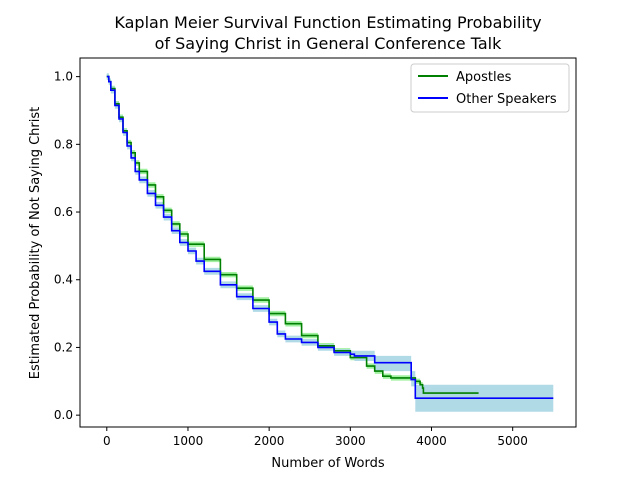 The image size is (640, 480). Describe the element at coordinates (350, 441) in the screenshot. I see `x-tick-label: 3000` at that location.